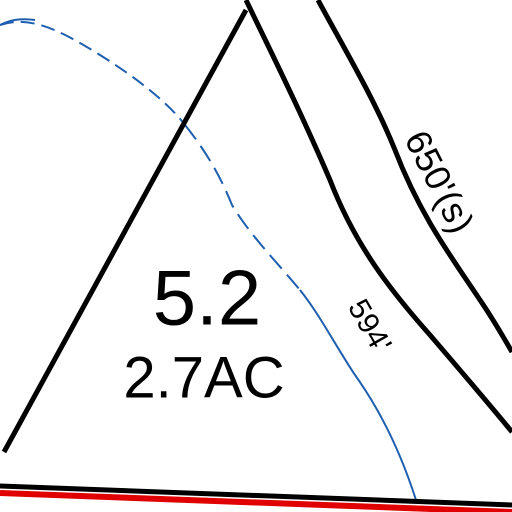  What do you see at coordinates (207, 298) in the screenshot?
I see `lot-number: 5.2` at bounding box center [207, 298].